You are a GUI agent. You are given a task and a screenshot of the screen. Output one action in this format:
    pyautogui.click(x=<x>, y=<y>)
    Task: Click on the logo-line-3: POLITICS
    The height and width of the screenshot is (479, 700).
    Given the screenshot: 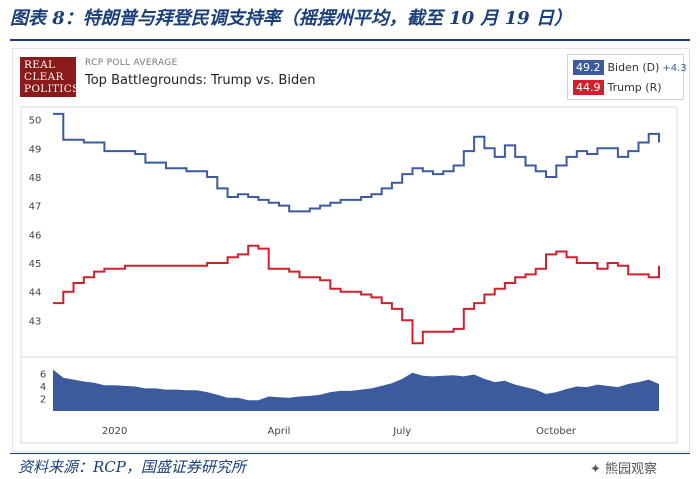 What is the action you would take?
    pyautogui.click(x=52, y=89)
    